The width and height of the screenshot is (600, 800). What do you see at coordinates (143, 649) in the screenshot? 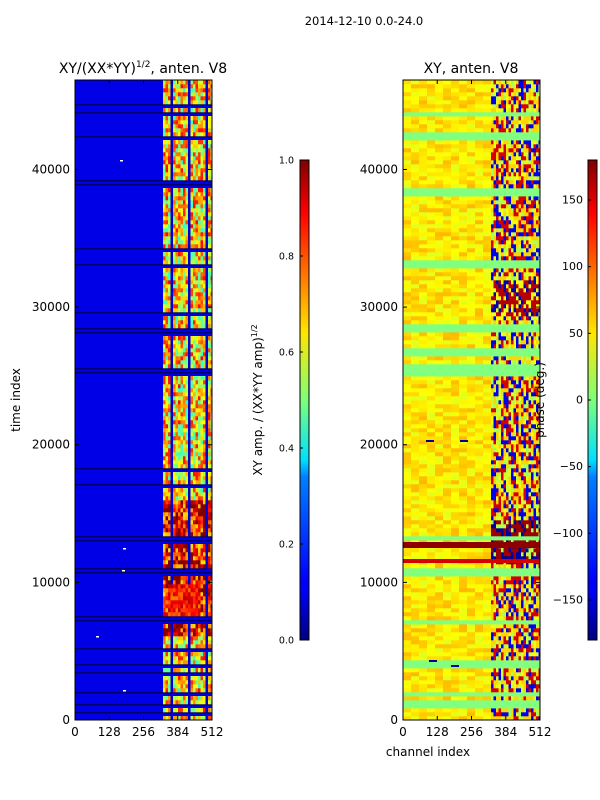
I see `amplitude-gap-line` at bounding box center [143, 649].